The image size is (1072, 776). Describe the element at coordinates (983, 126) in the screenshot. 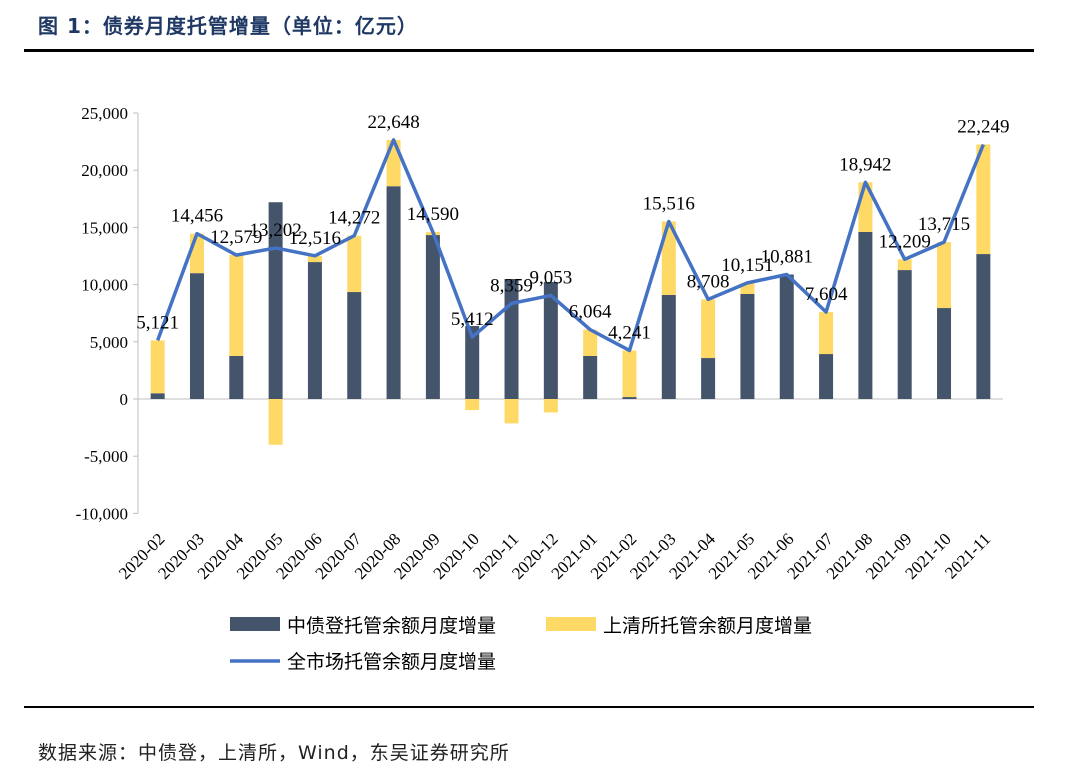

I see `data-label: 22,249` at that location.